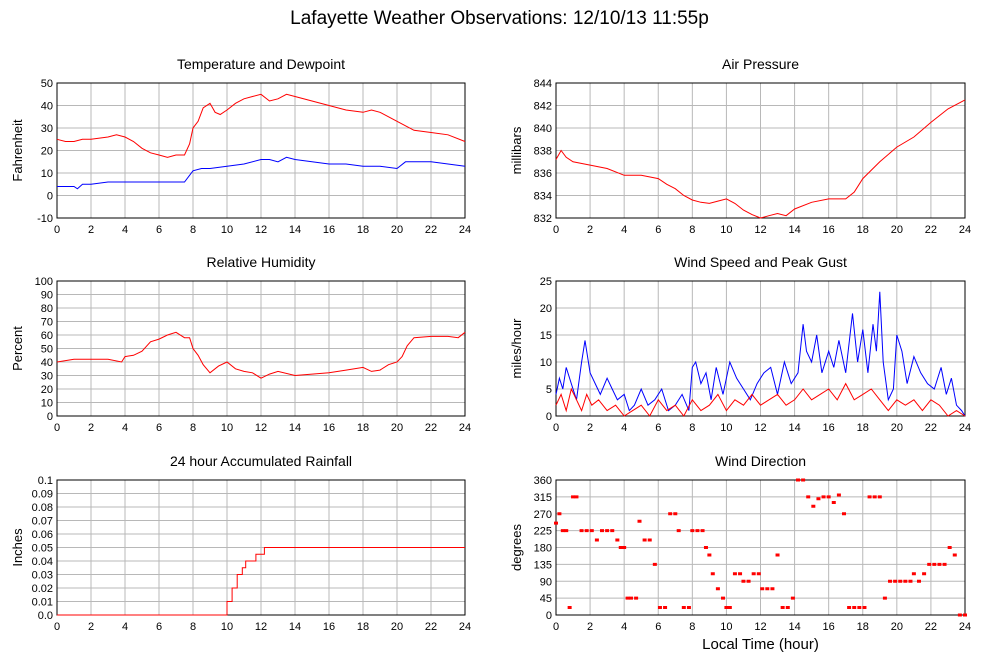 The image size is (999, 659). I want to click on y-tick-label: 20, so click(47, 390).